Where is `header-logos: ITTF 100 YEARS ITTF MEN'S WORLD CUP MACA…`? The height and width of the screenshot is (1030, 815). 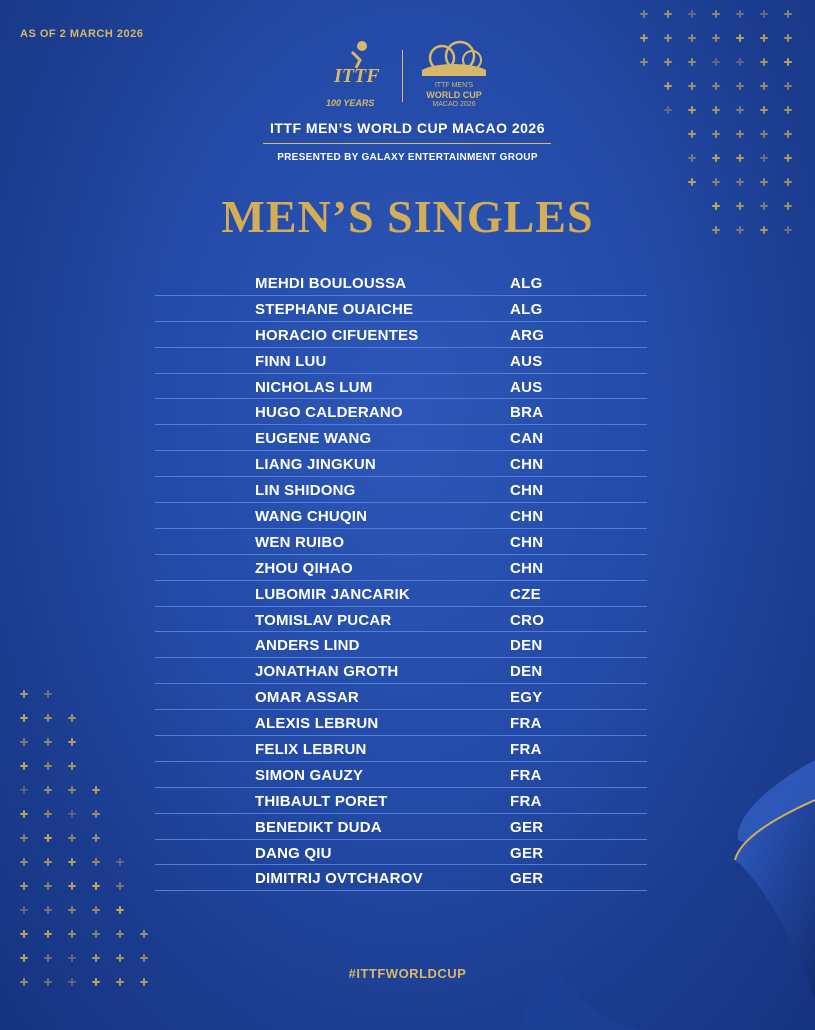
header-logos: ITTF 100 YEARS ITTF MEN'S WORLD CUP MACA… is located at coordinates (407, 78).